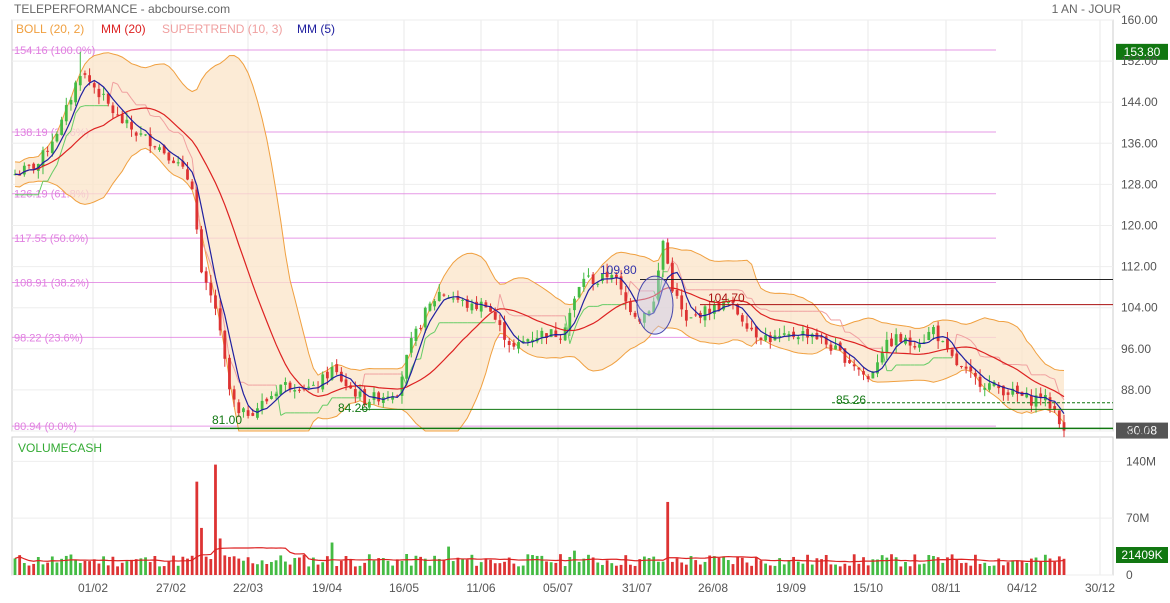 The height and width of the screenshot is (603, 1170). What do you see at coordinates (48, 338) in the screenshot?
I see `fibo-label: 98.22 (23.6%)` at bounding box center [48, 338].